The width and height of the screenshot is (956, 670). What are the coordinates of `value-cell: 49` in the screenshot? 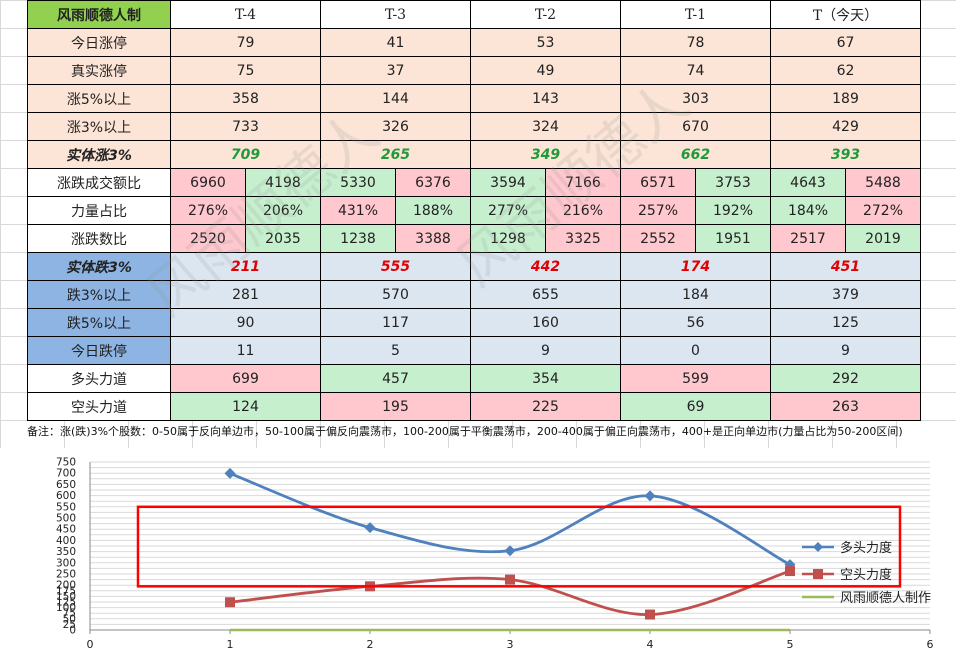 It's located at (545, 70).